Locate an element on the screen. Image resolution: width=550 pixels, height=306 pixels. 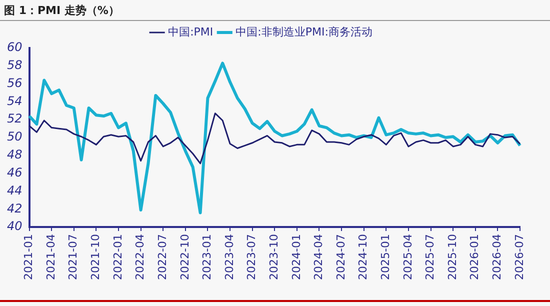
y-tick-label: 58 is located at coordinates (14, 65).